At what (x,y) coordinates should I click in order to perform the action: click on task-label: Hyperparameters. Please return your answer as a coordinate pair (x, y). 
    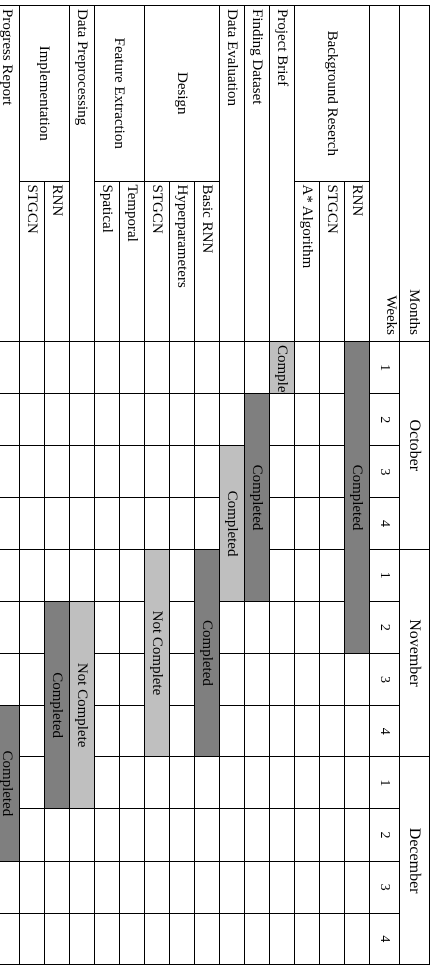
    Looking at the image, I should click on (182, 261).